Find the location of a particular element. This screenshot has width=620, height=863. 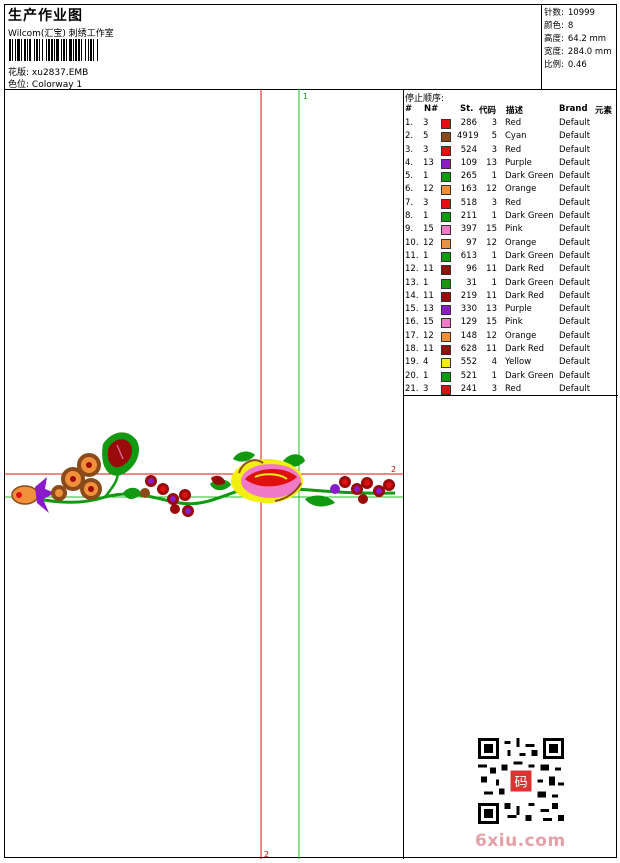

table-row: 15. 13 330 13 Purple Default is located at coordinates (511, 309).